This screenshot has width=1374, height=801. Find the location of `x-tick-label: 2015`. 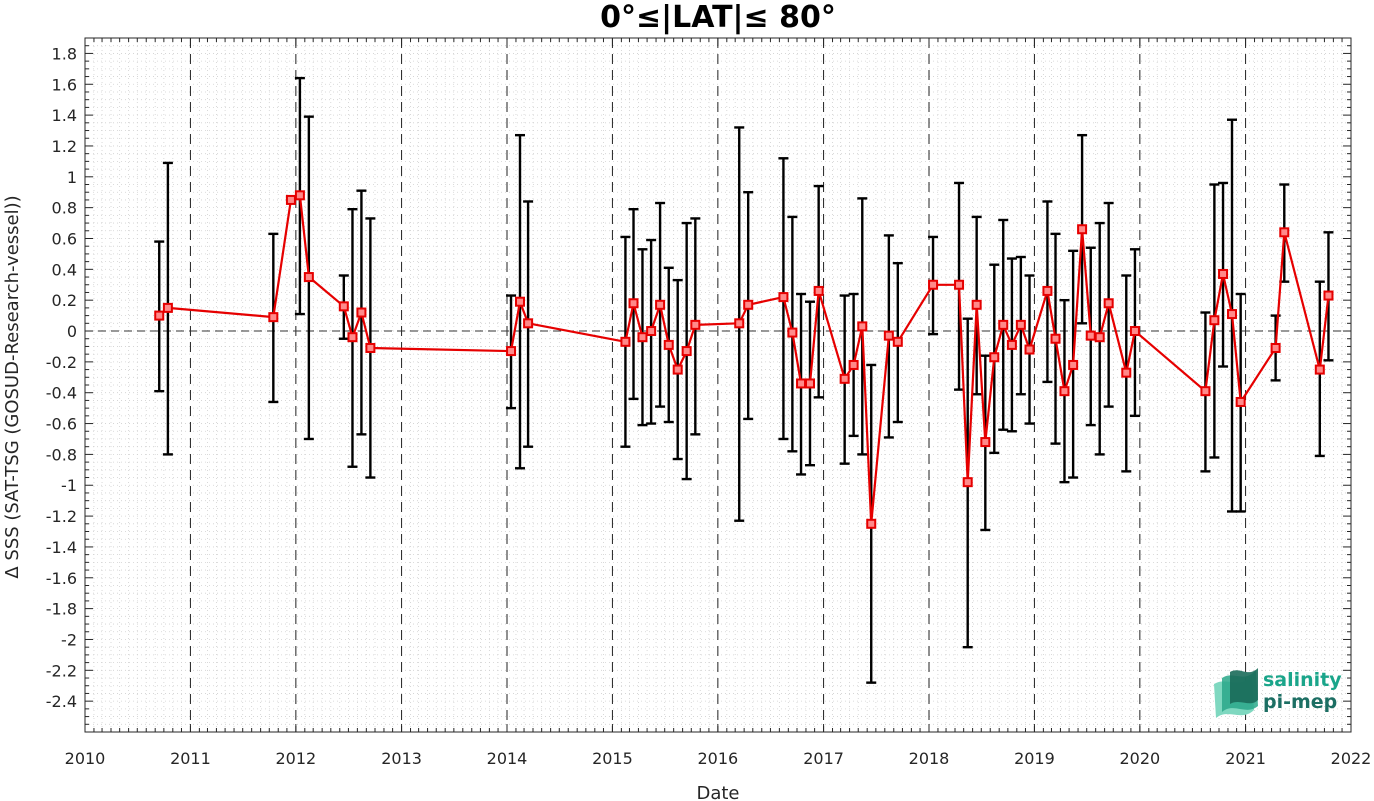

x-tick-label: 2015 is located at coordinates (612, 758).